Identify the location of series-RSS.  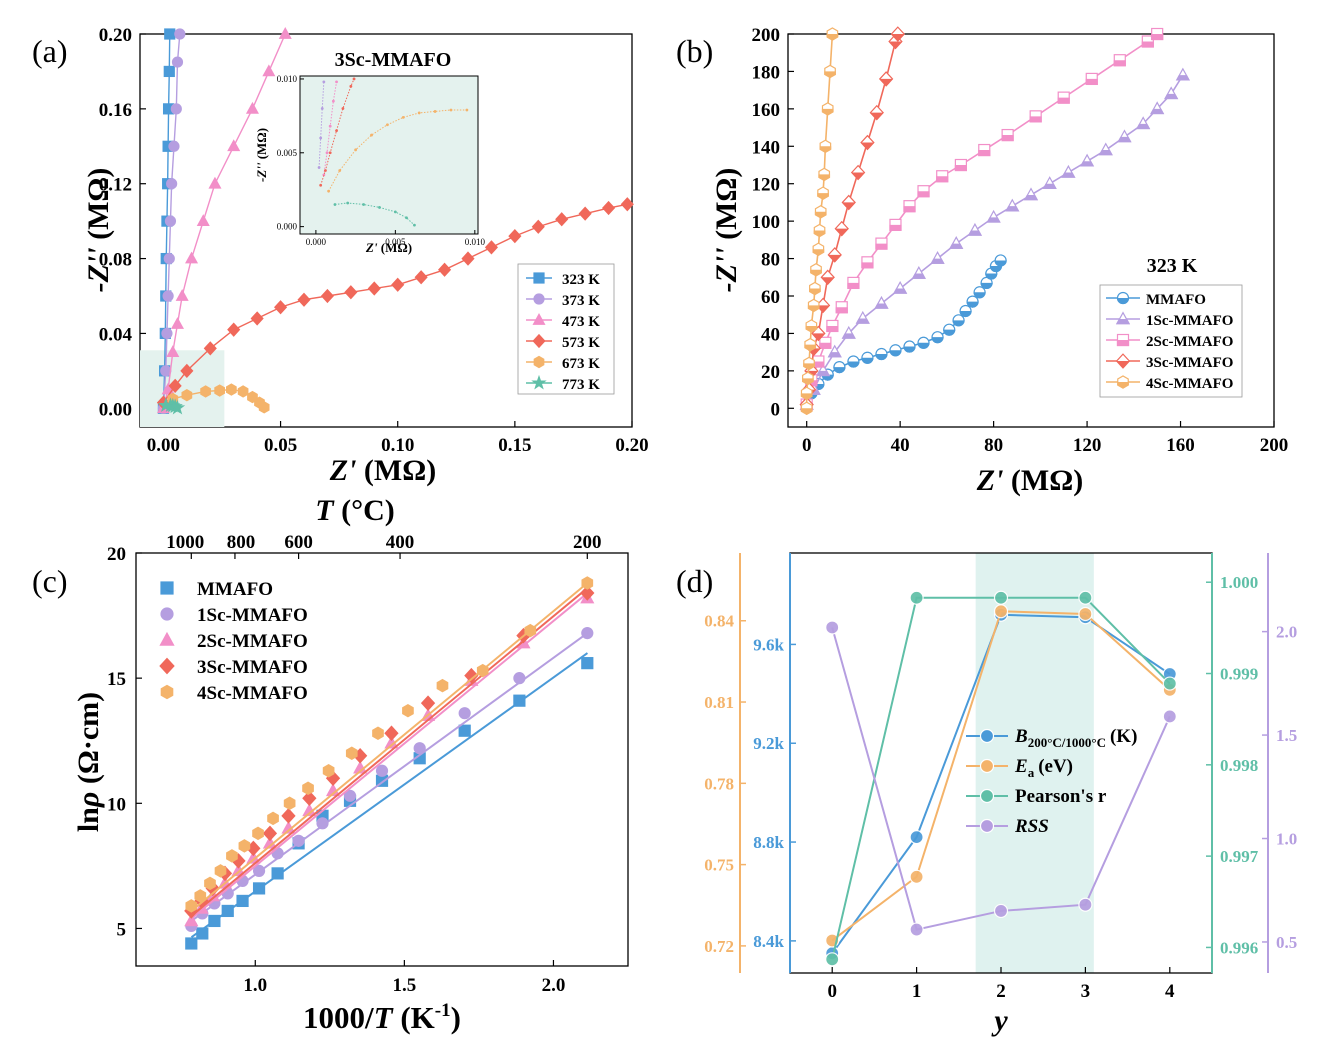
(1001, 778).